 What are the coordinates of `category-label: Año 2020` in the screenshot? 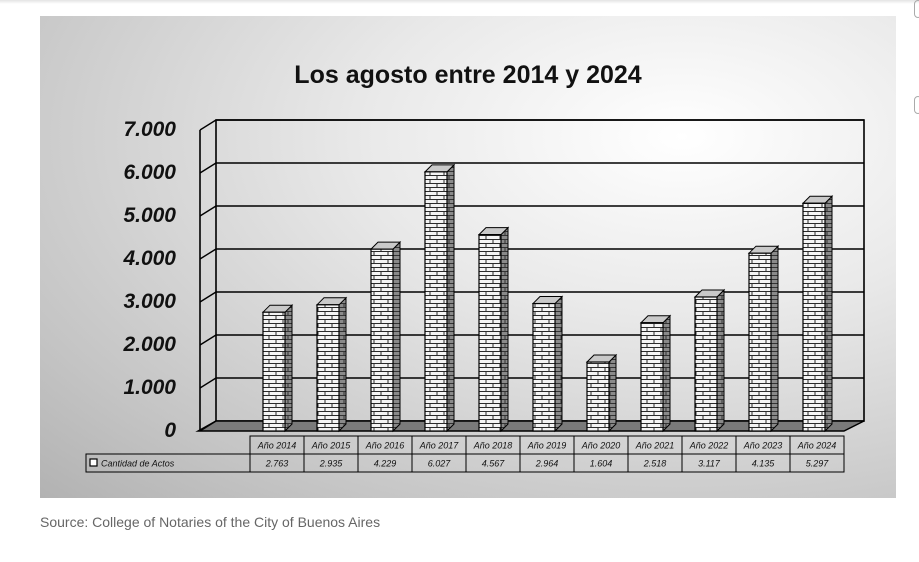 It's located at (601, 446).